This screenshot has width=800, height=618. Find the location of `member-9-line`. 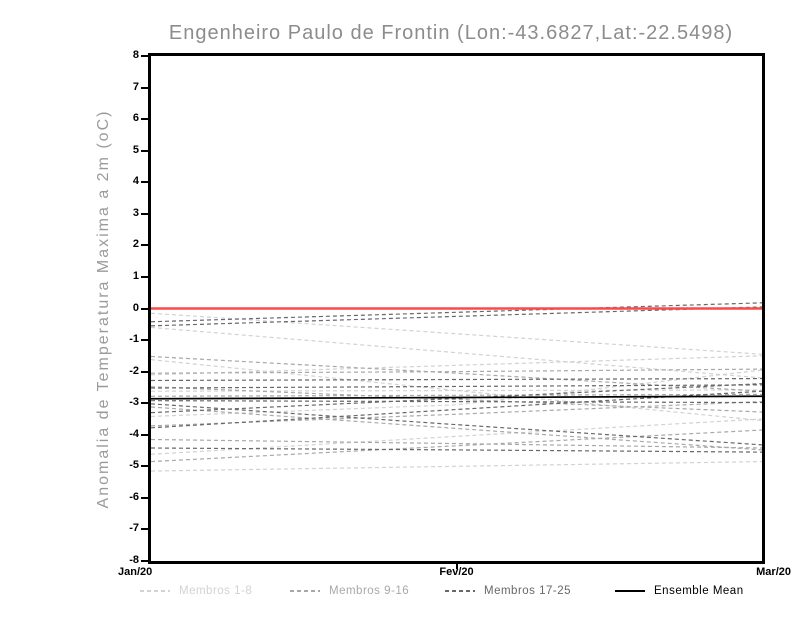

member-9-line is located at coordinates (456, 373).